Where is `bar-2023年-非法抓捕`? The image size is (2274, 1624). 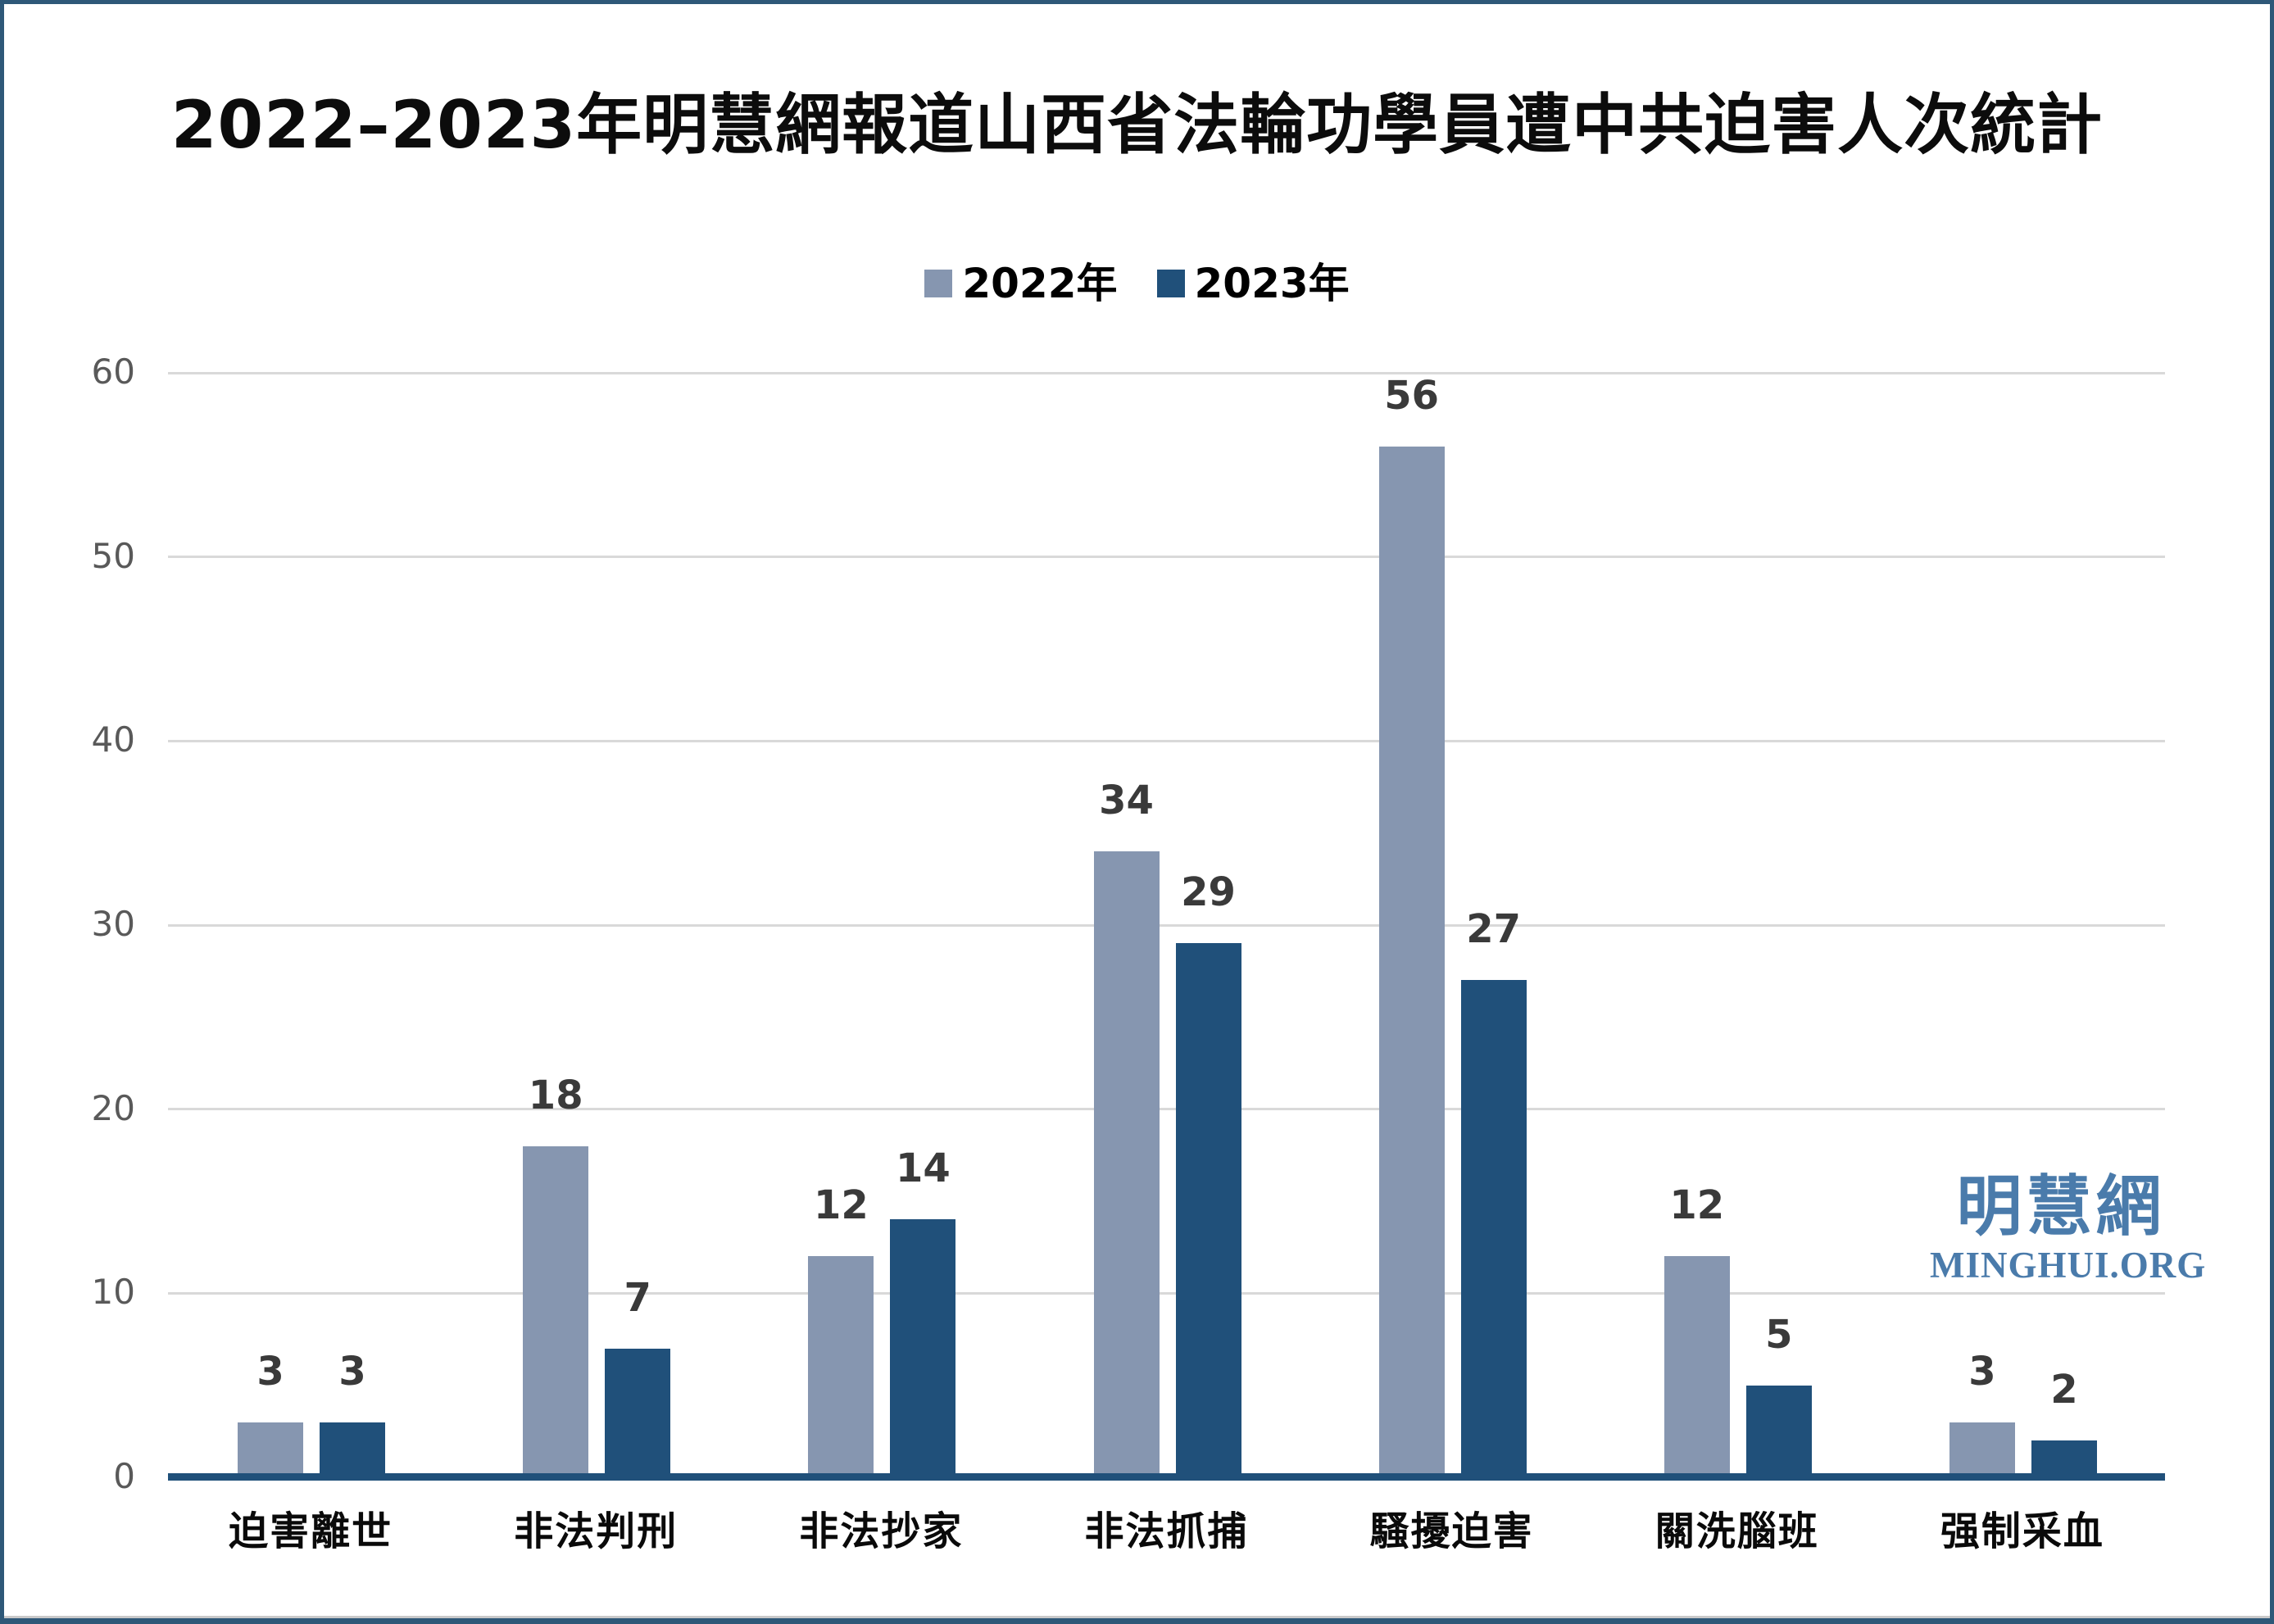 bar-2023年-非法抓捕 is located at coordinates (1208, 1210).